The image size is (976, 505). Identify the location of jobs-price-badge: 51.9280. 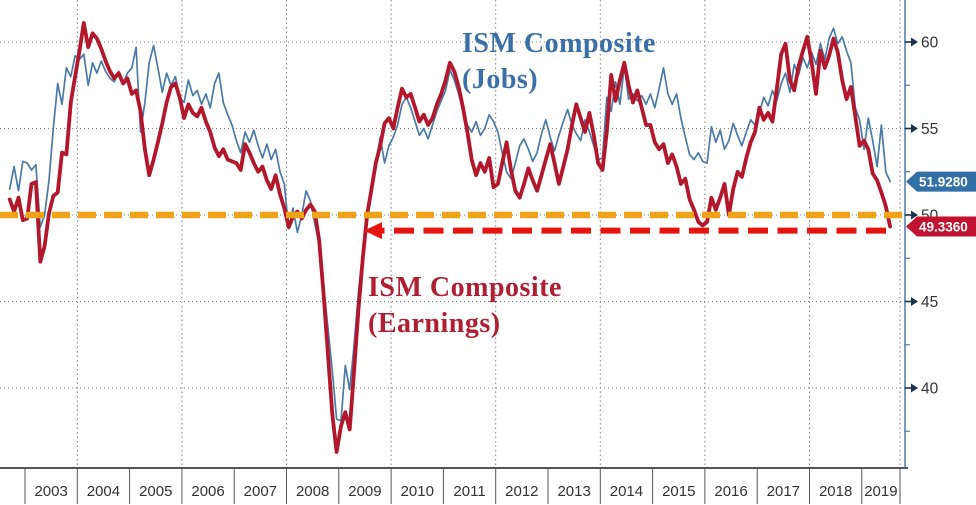
(941, 181).